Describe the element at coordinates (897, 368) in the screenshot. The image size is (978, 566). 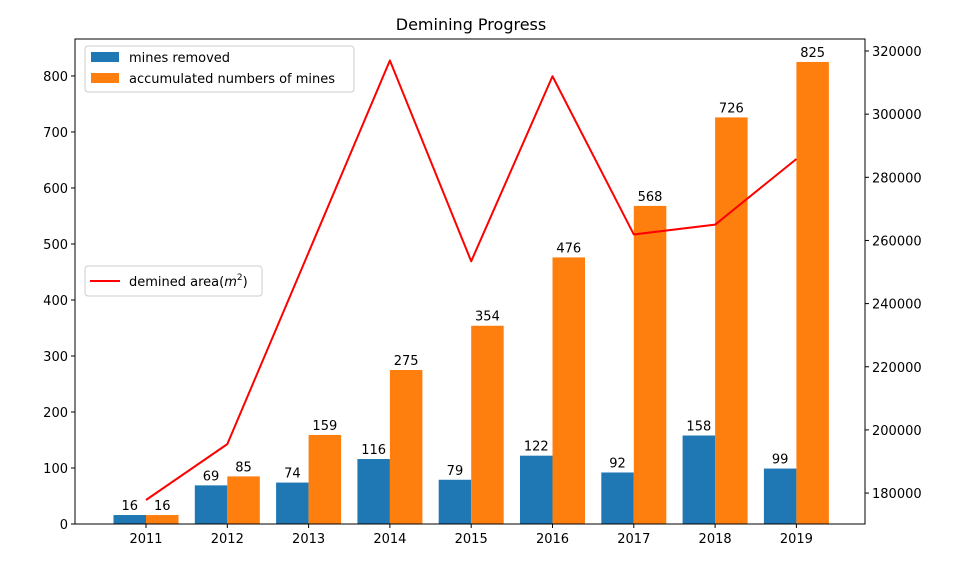
I see `y-right-tick-label-220000: 220000` at that location.